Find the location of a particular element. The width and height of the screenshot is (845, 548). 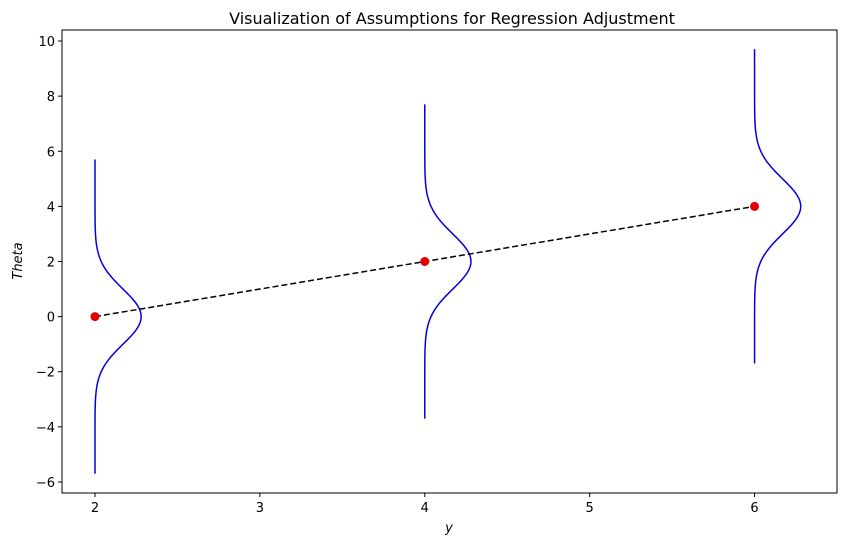

y-tick-label: 10 is located at coordinates (46, 42).